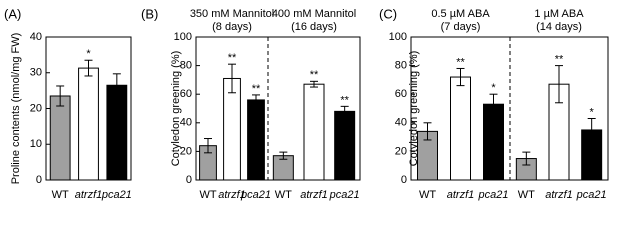 The width and height of the screenshot is (621, 240). What do you see at coordinates (36, 73) in the screenshot?
I see `y-tick-label: 30` at bounding box center [36, 73].